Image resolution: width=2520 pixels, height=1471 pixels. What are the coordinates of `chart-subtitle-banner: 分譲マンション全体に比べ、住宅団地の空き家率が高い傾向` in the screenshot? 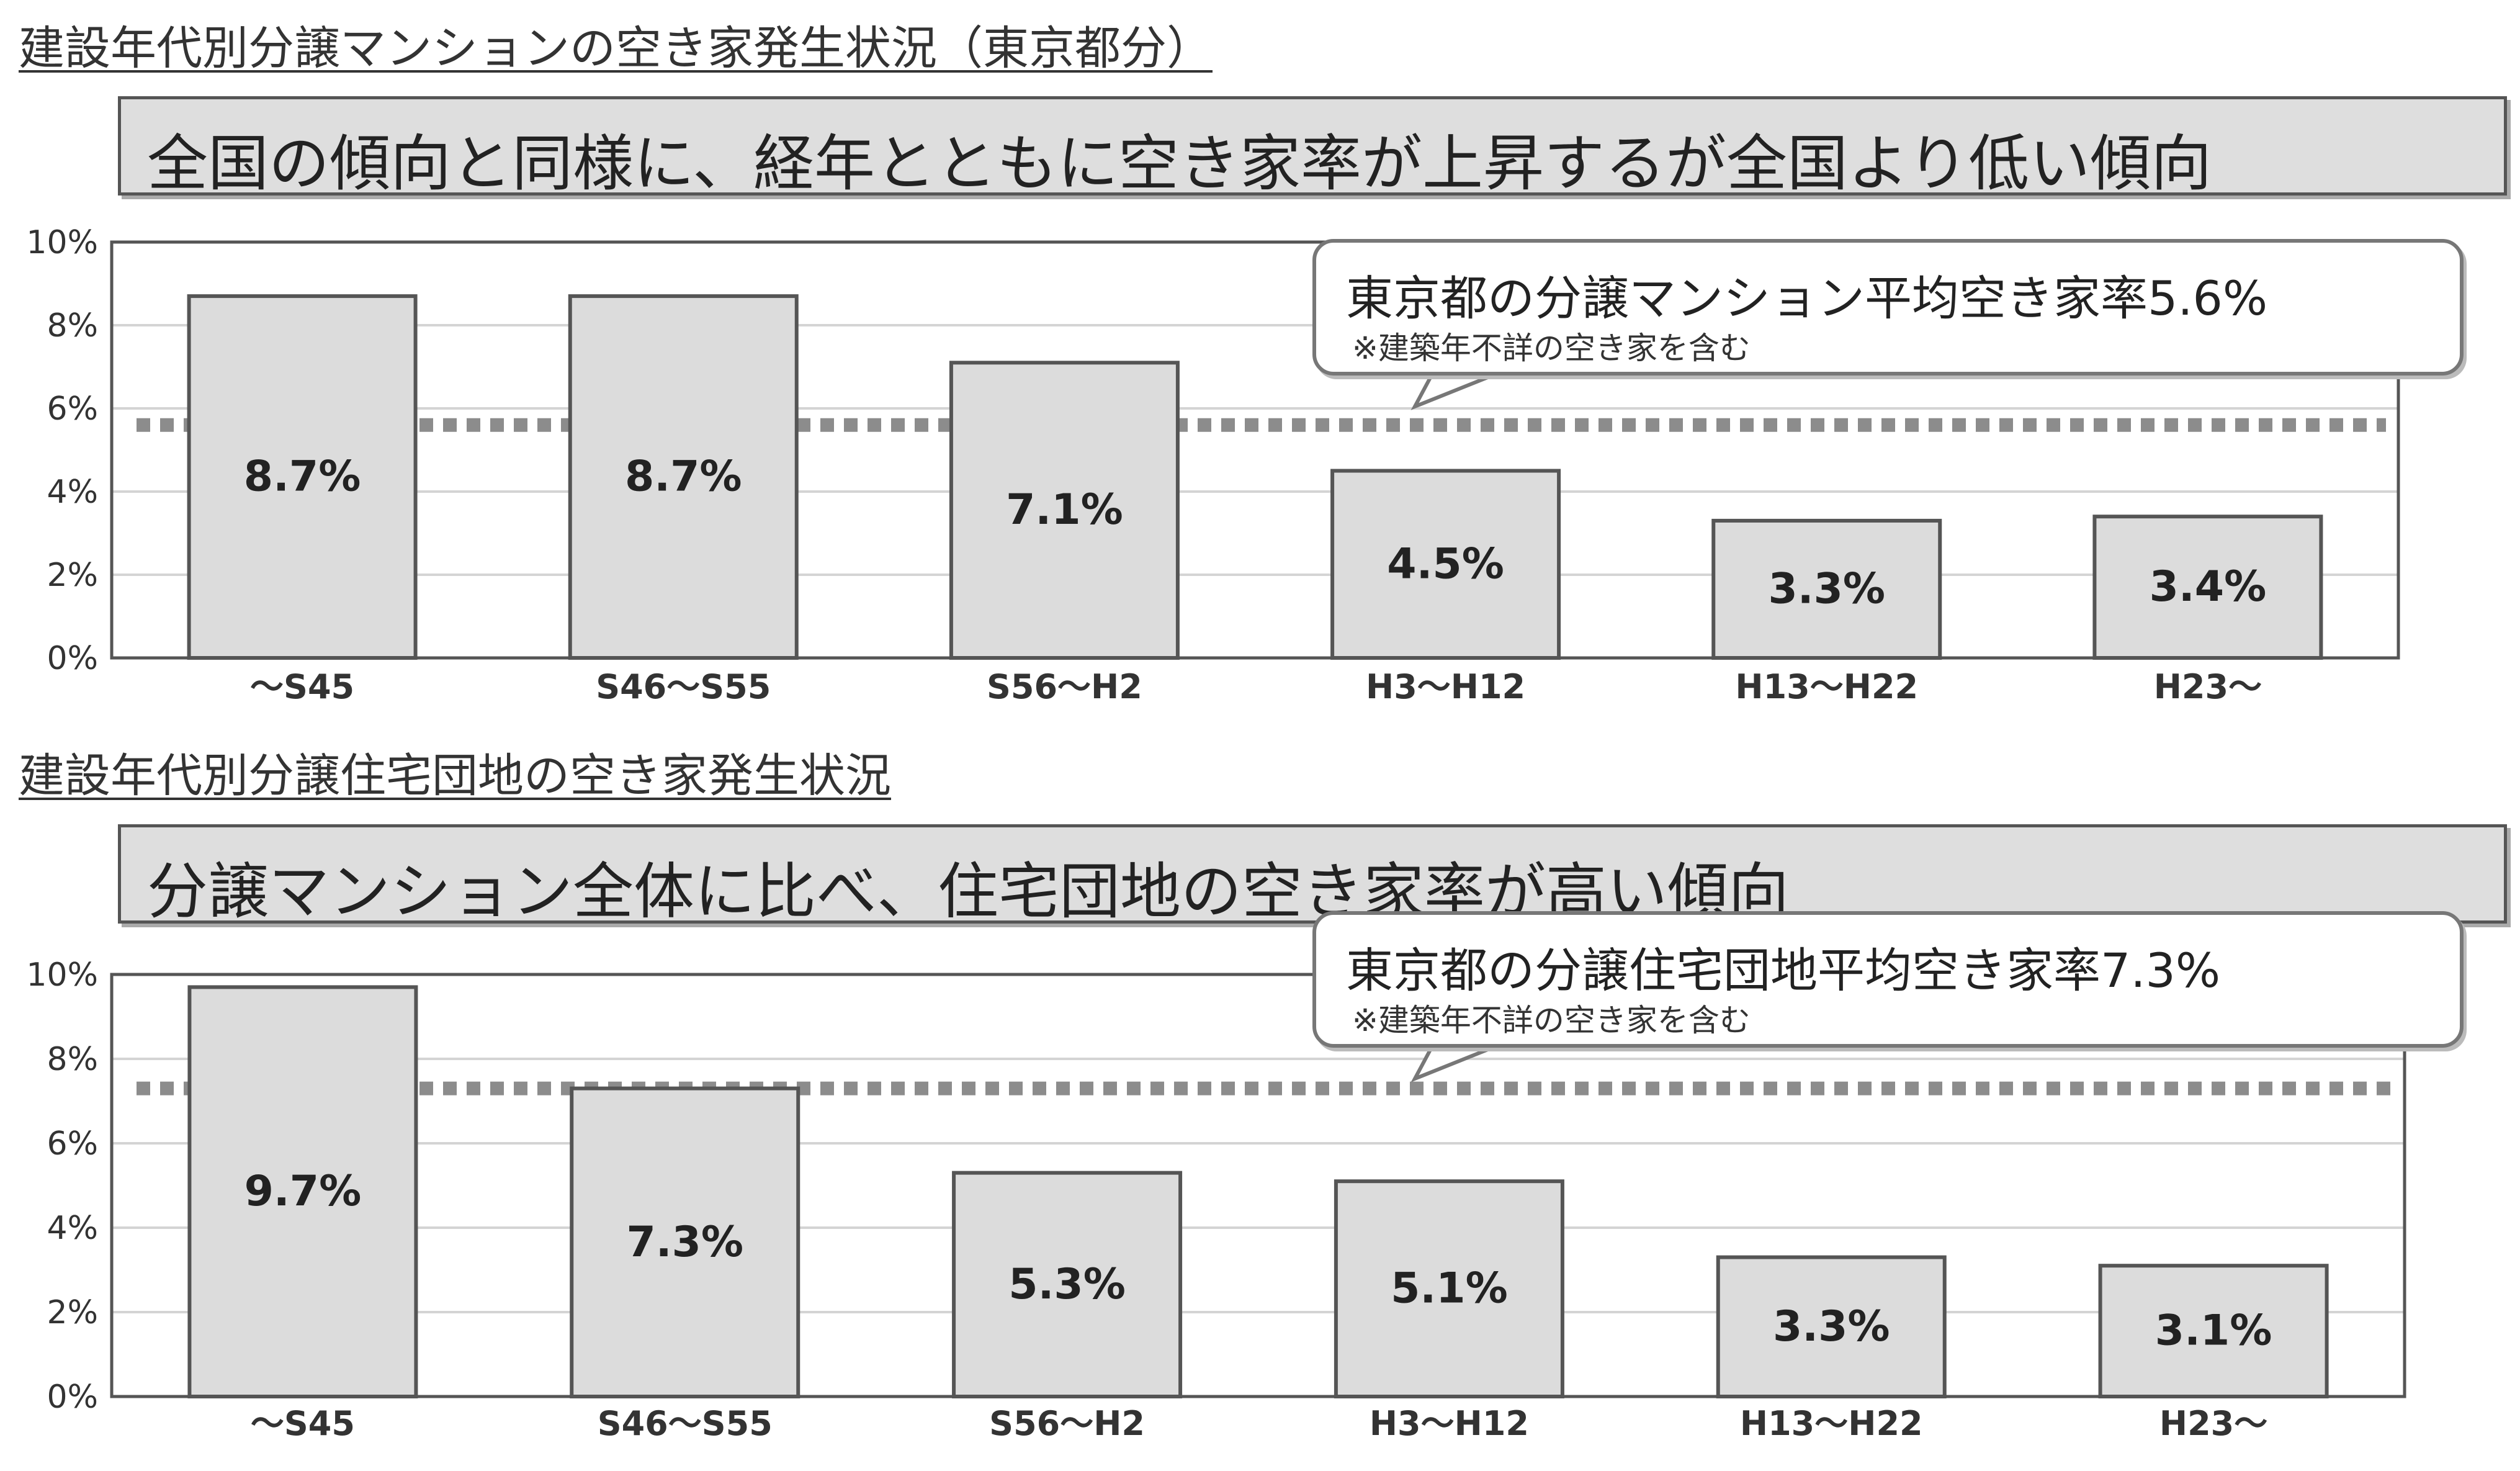 It's located at (1312, 875).